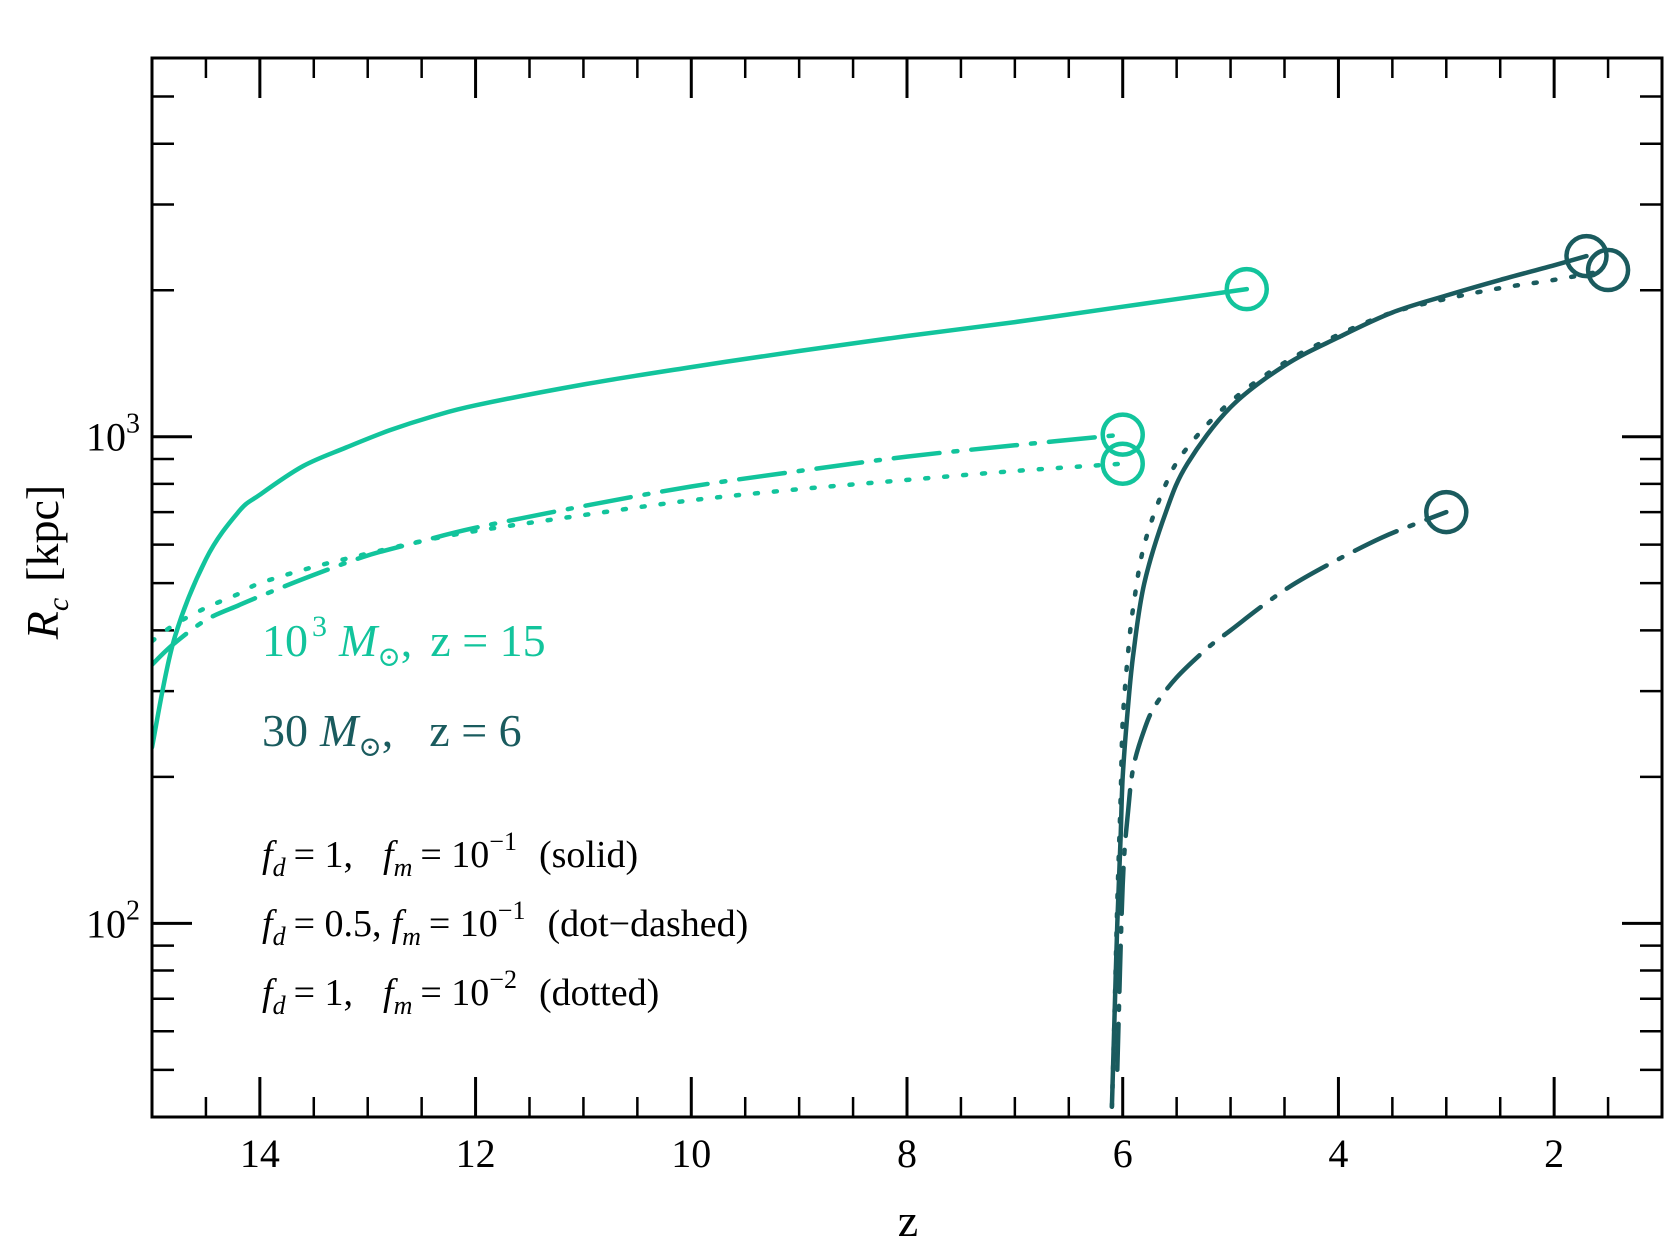 This screenshot has width=1667, height=1250. What do you see at coordinates (404, 641) in the screenshot?
I see `light-group-label: 10 3 M⊙, z = 15` at bounding box center [404, 641].